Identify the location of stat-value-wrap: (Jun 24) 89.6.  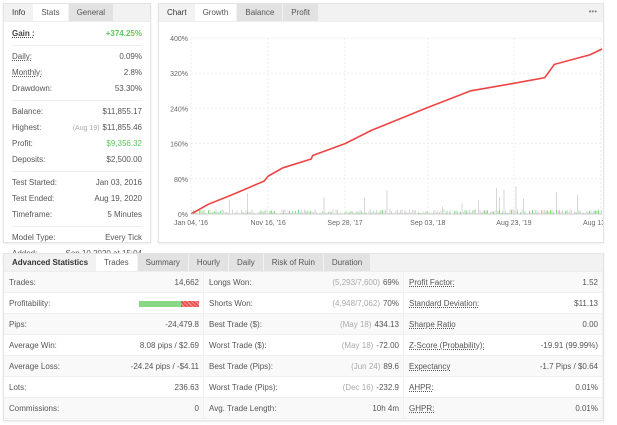
(375, 366).